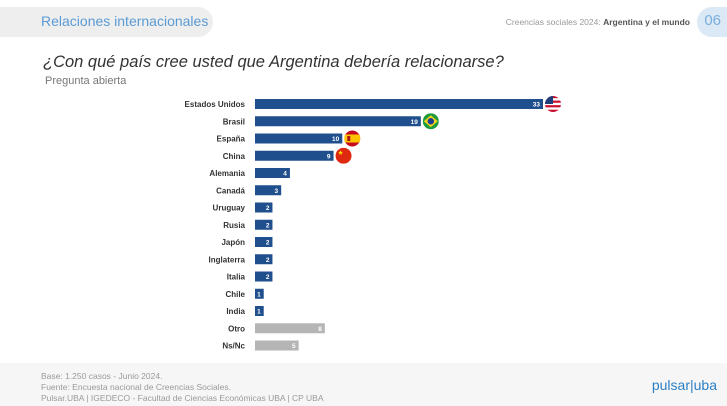 The height and width of the screenshot is (406, 727). I want to click on bar-group: Ns/Nc 5, so click(260, 345).